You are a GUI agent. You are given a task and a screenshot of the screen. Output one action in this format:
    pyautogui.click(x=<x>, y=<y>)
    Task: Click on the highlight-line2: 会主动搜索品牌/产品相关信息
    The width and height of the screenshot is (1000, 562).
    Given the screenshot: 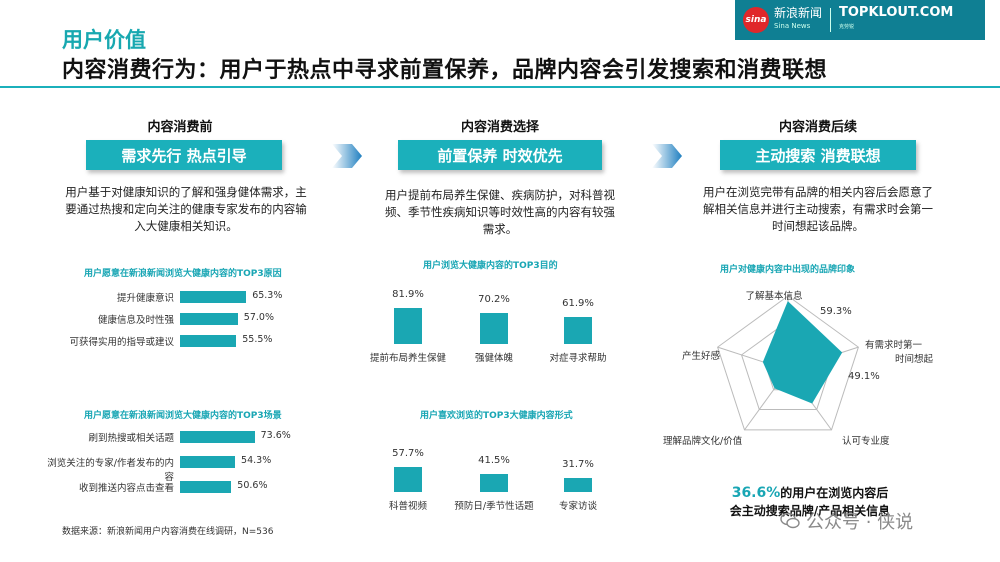 What is the action you would take?
    pyautogui.click(x=810, y=511)
    